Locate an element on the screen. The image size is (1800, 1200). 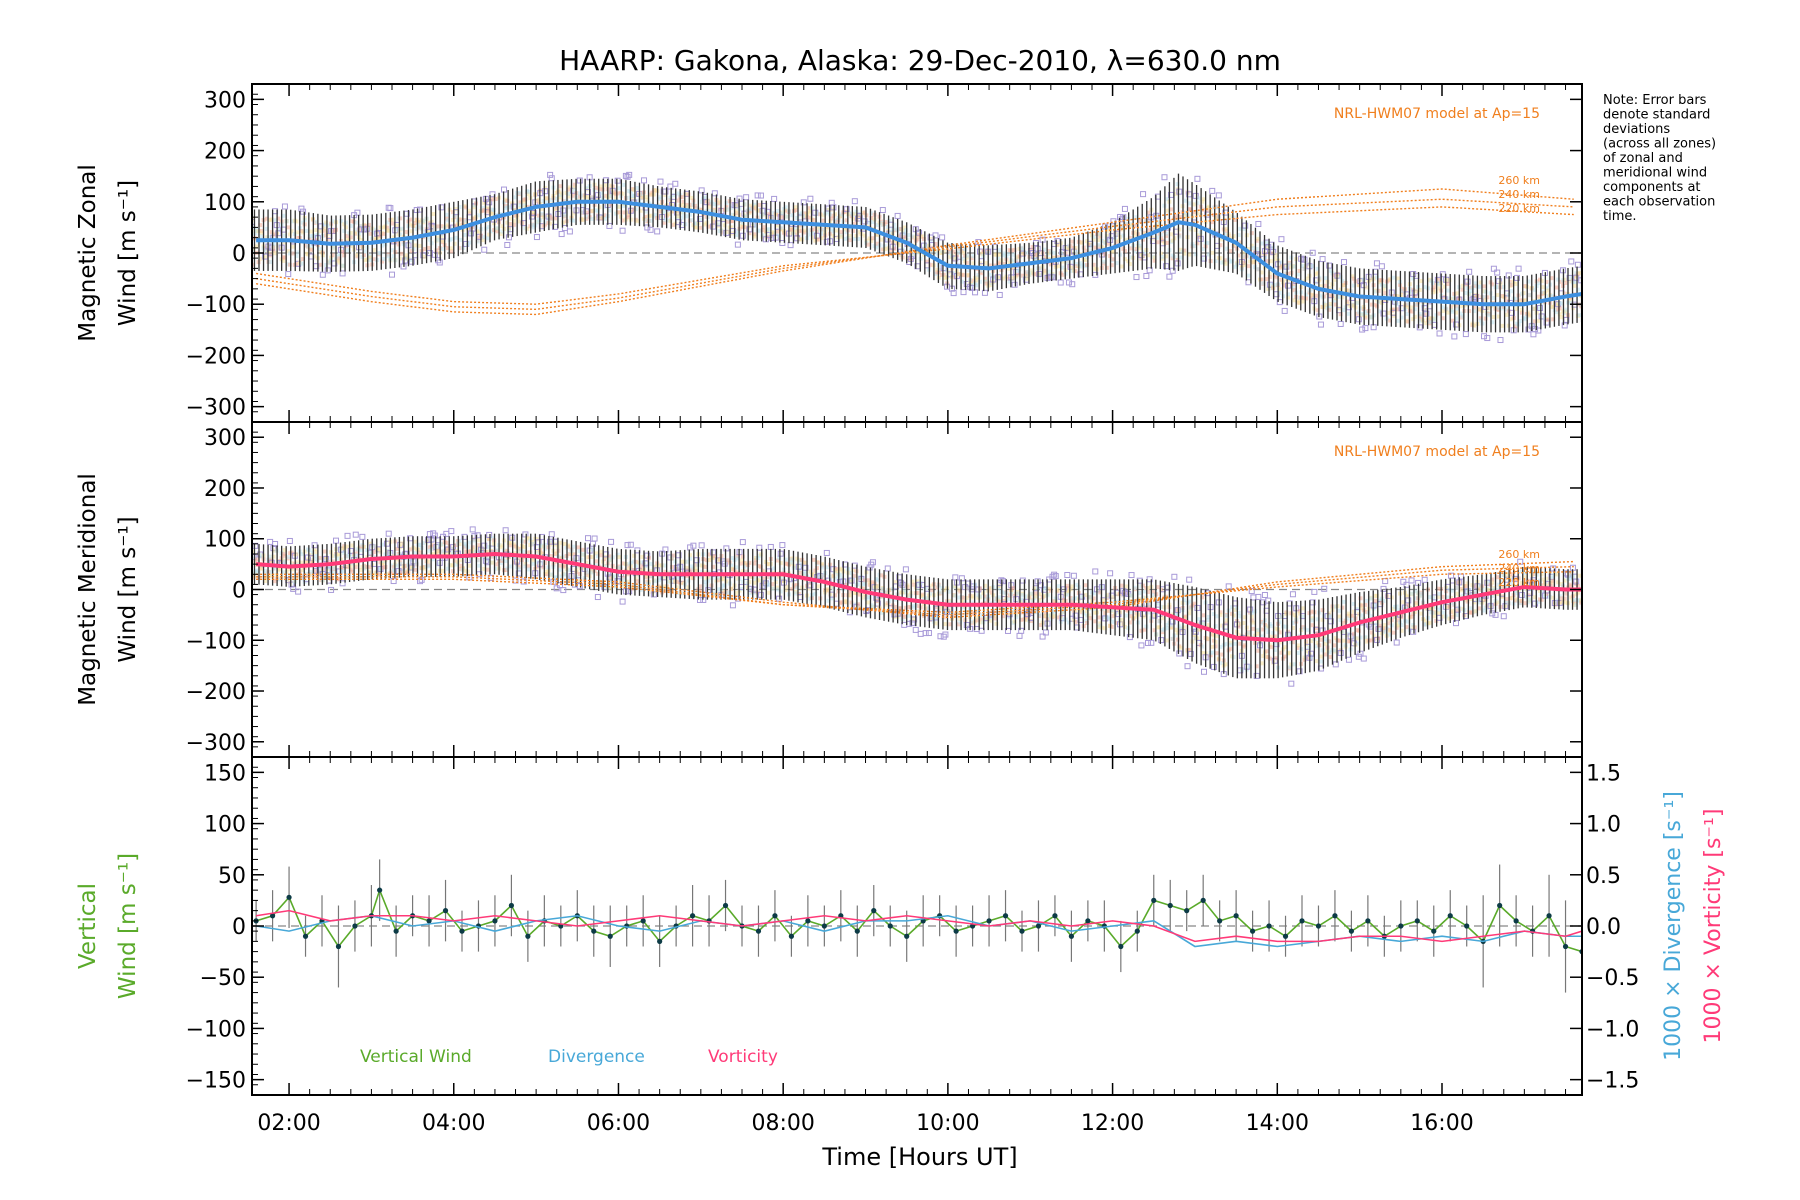
y-axis-label: Wind [m s⁻¹] is located at coordinates (128, 253).